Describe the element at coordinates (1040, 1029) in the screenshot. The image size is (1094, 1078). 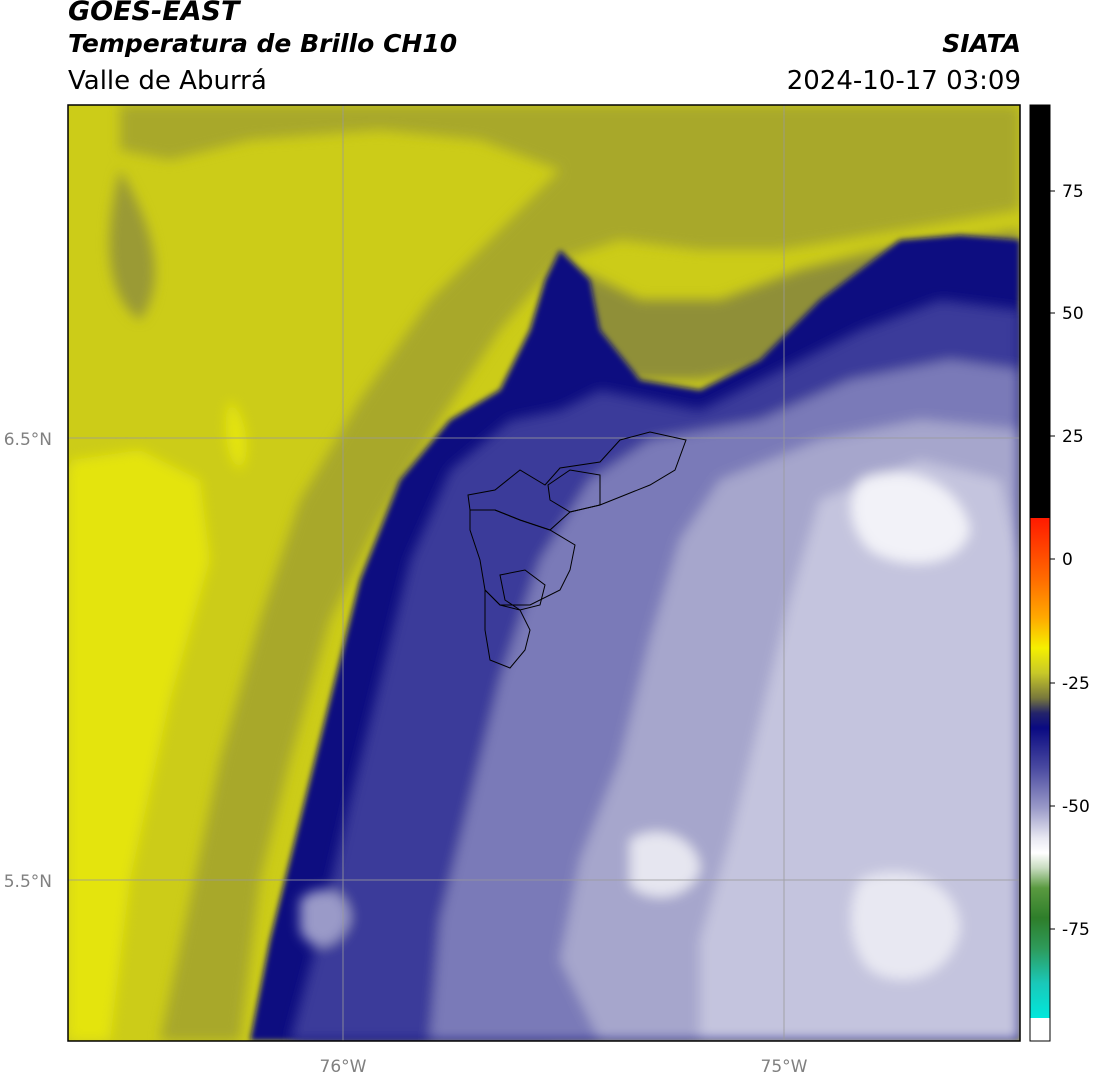
I see `colorbar-white-segment` at that location.